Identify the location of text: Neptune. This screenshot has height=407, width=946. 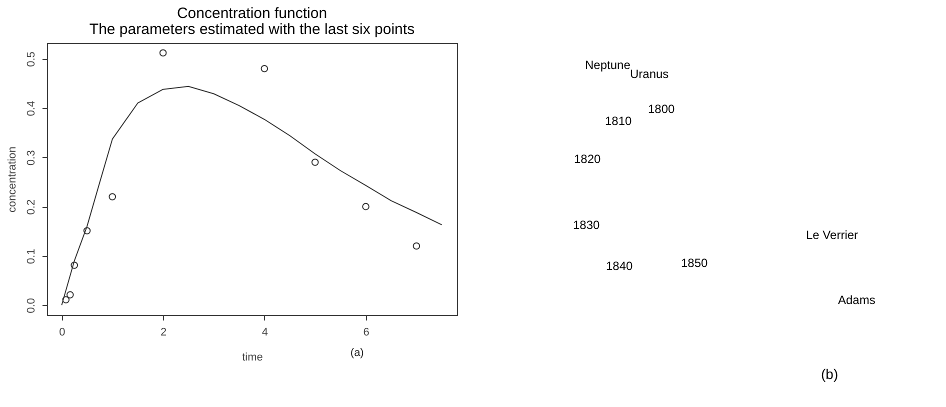
(608, 65).